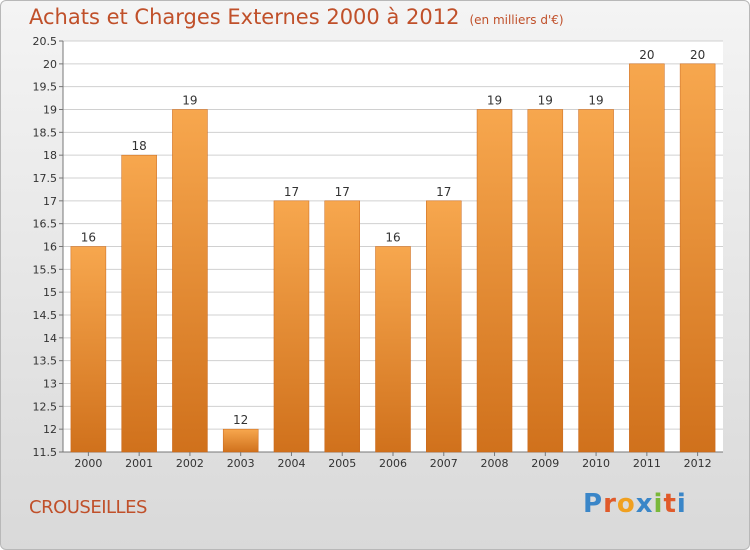  Describe the element at coordinates (494, 281) in the screenshot. I see `bar-2008` at that location.